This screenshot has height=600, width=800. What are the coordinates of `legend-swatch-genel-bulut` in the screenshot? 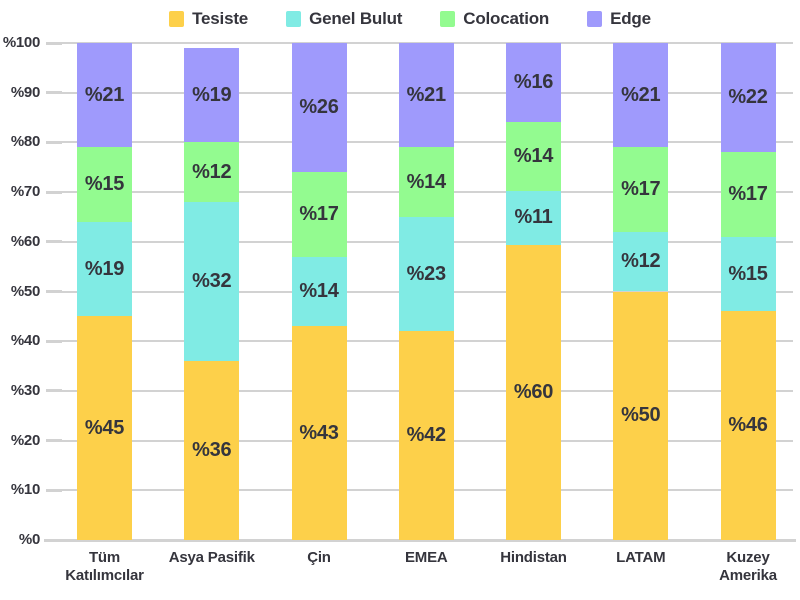 It's located at (294, 19).